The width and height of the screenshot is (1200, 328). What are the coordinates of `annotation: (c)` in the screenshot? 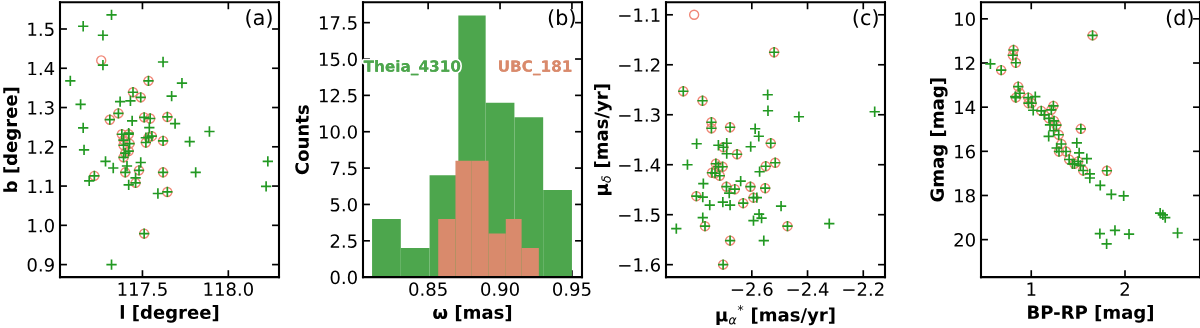 It's located at (865, 18).